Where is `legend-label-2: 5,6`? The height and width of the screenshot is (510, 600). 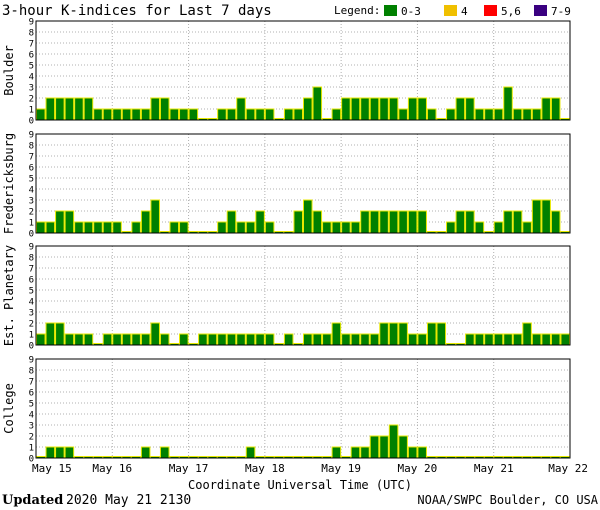
legend-label-2: 5,6 is located at coordinates (511, 11).